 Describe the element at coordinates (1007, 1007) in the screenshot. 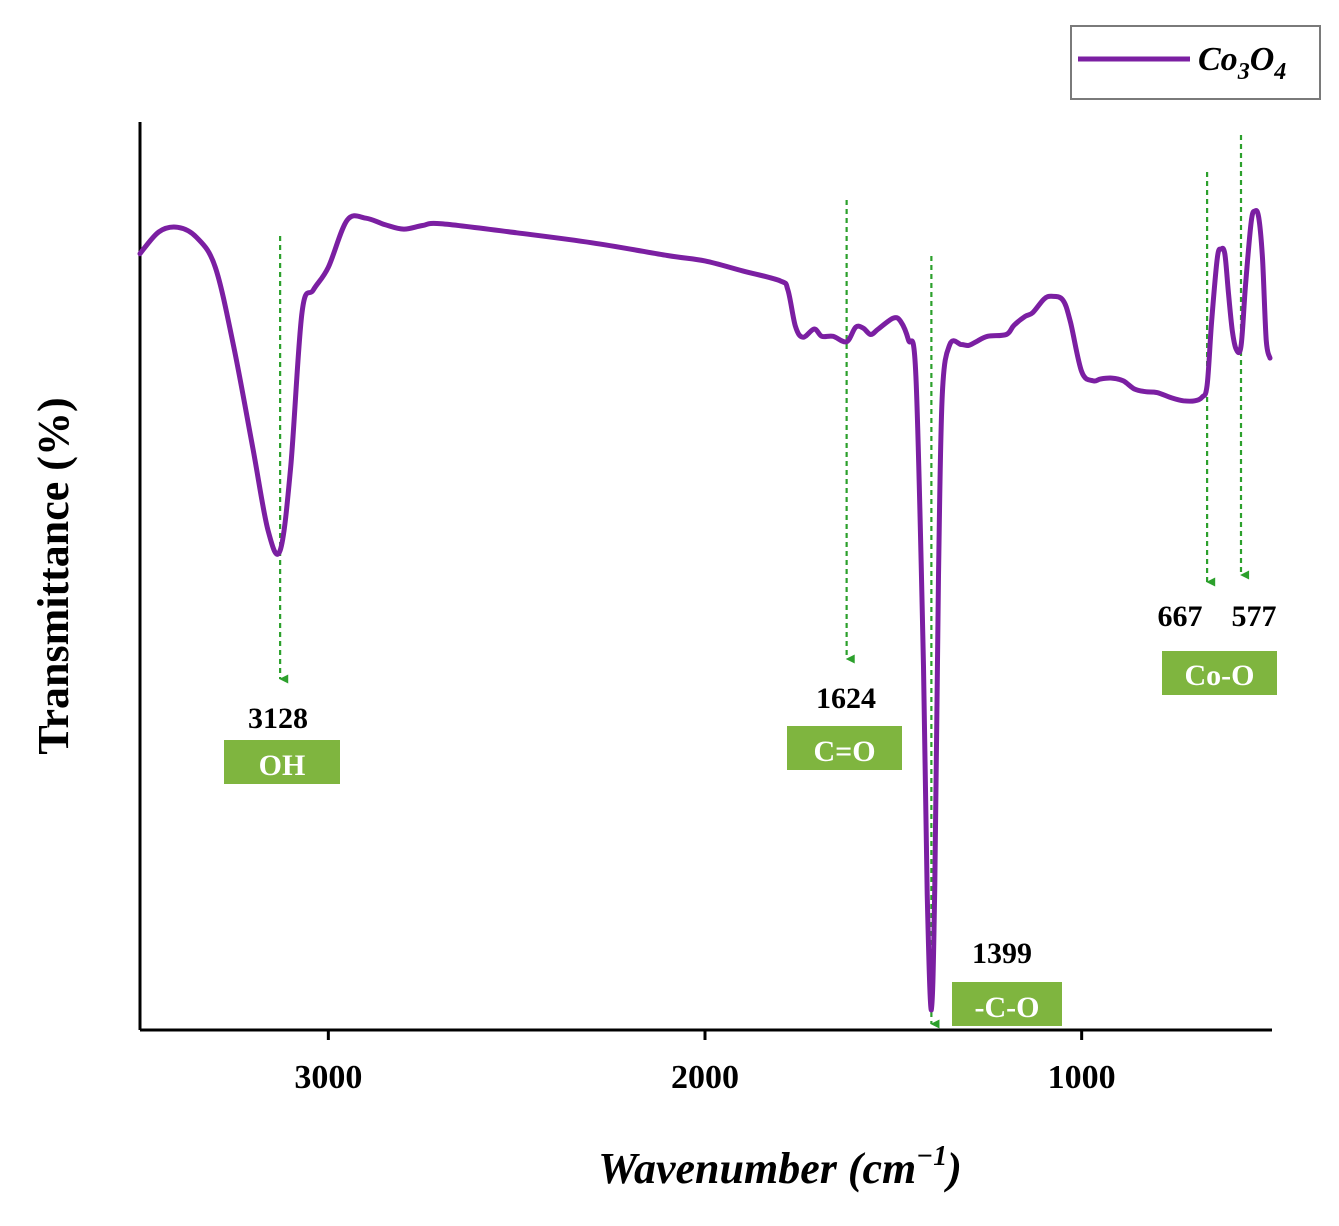

I see `group-label-1399: -C-O` at that location.